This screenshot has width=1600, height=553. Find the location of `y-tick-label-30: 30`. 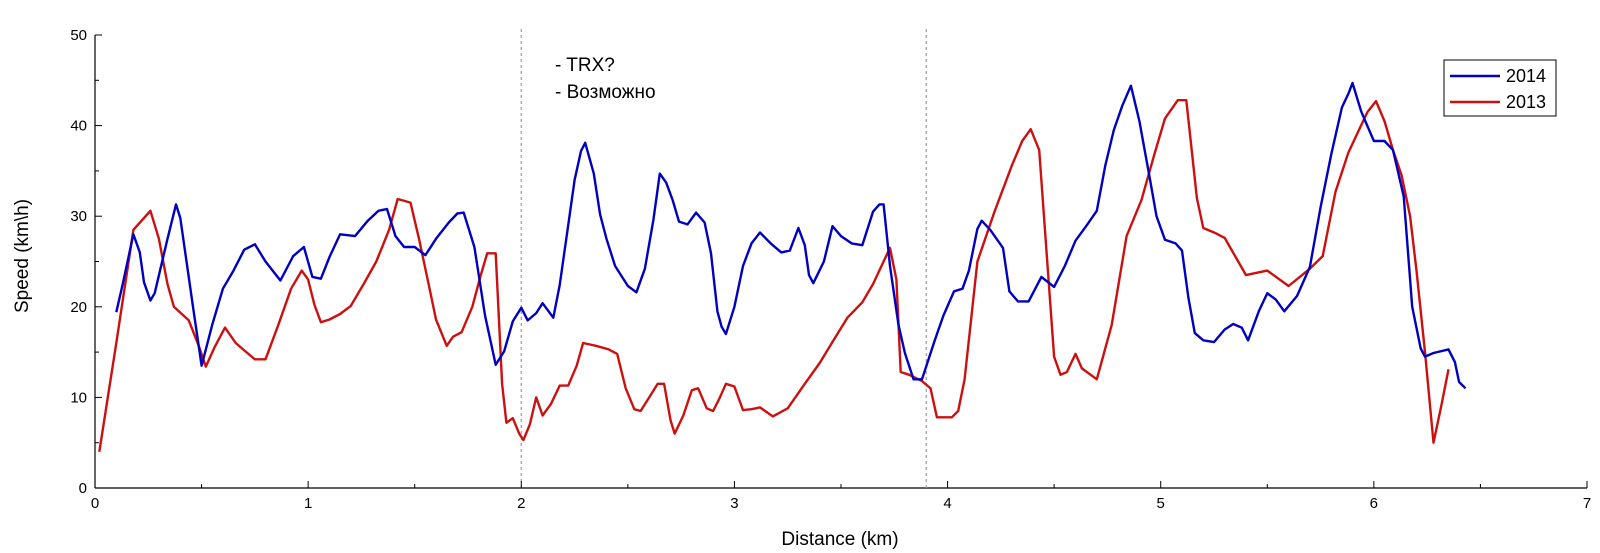

y-tick-label-30: 30 is located at coordinates (78, 216).